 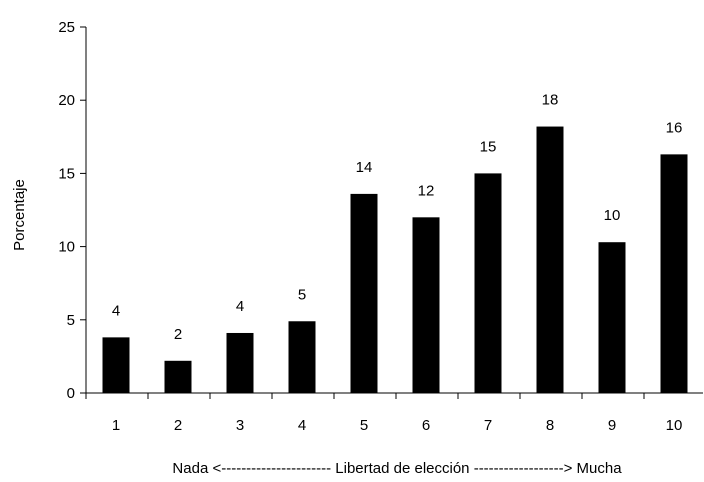 I want to click on data-label: 18, so click(x=550, y=100).